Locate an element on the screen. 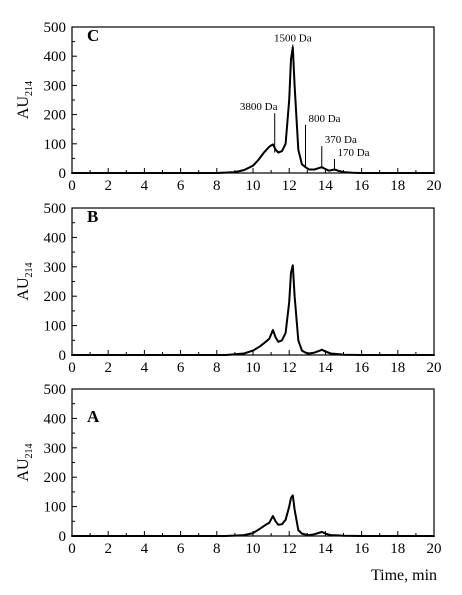 The image size is (462, 595). peak-annotation: 3800 Da is located at coordinates (259, 107).